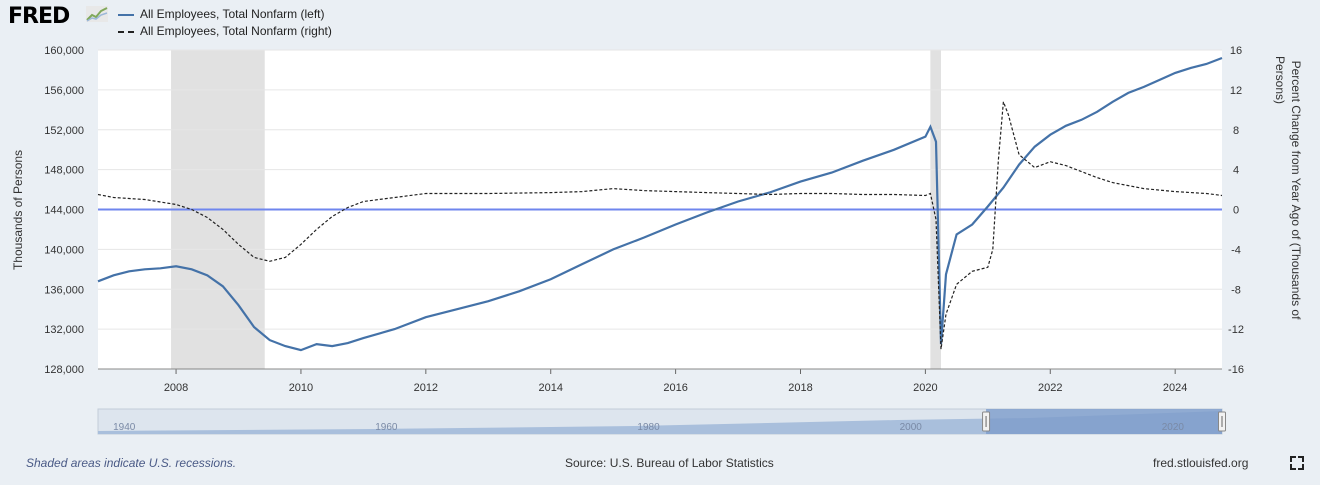 The width and height of the screenshot is (1320, 485). I want to click on x-tick-label: 2022, so click(1050, 388).